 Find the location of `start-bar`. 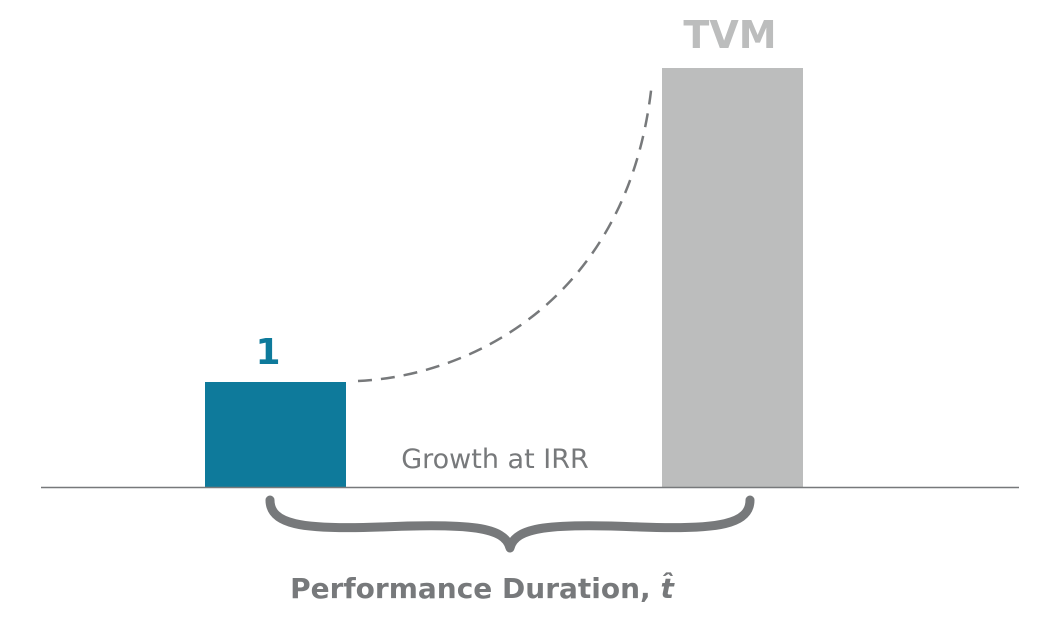

start-bar is located at coordinates (275, 434).